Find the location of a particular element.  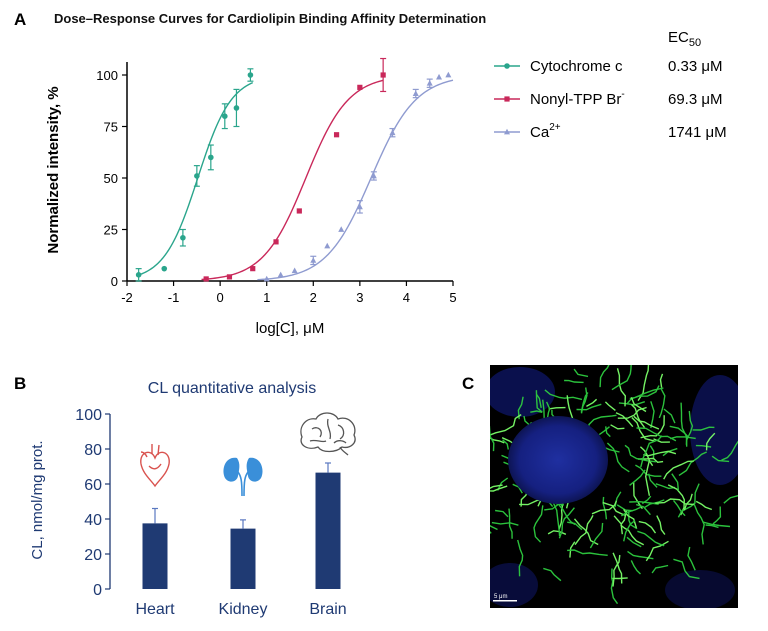

a-x-tick-label: 4 is located at coordinates (406, 297).